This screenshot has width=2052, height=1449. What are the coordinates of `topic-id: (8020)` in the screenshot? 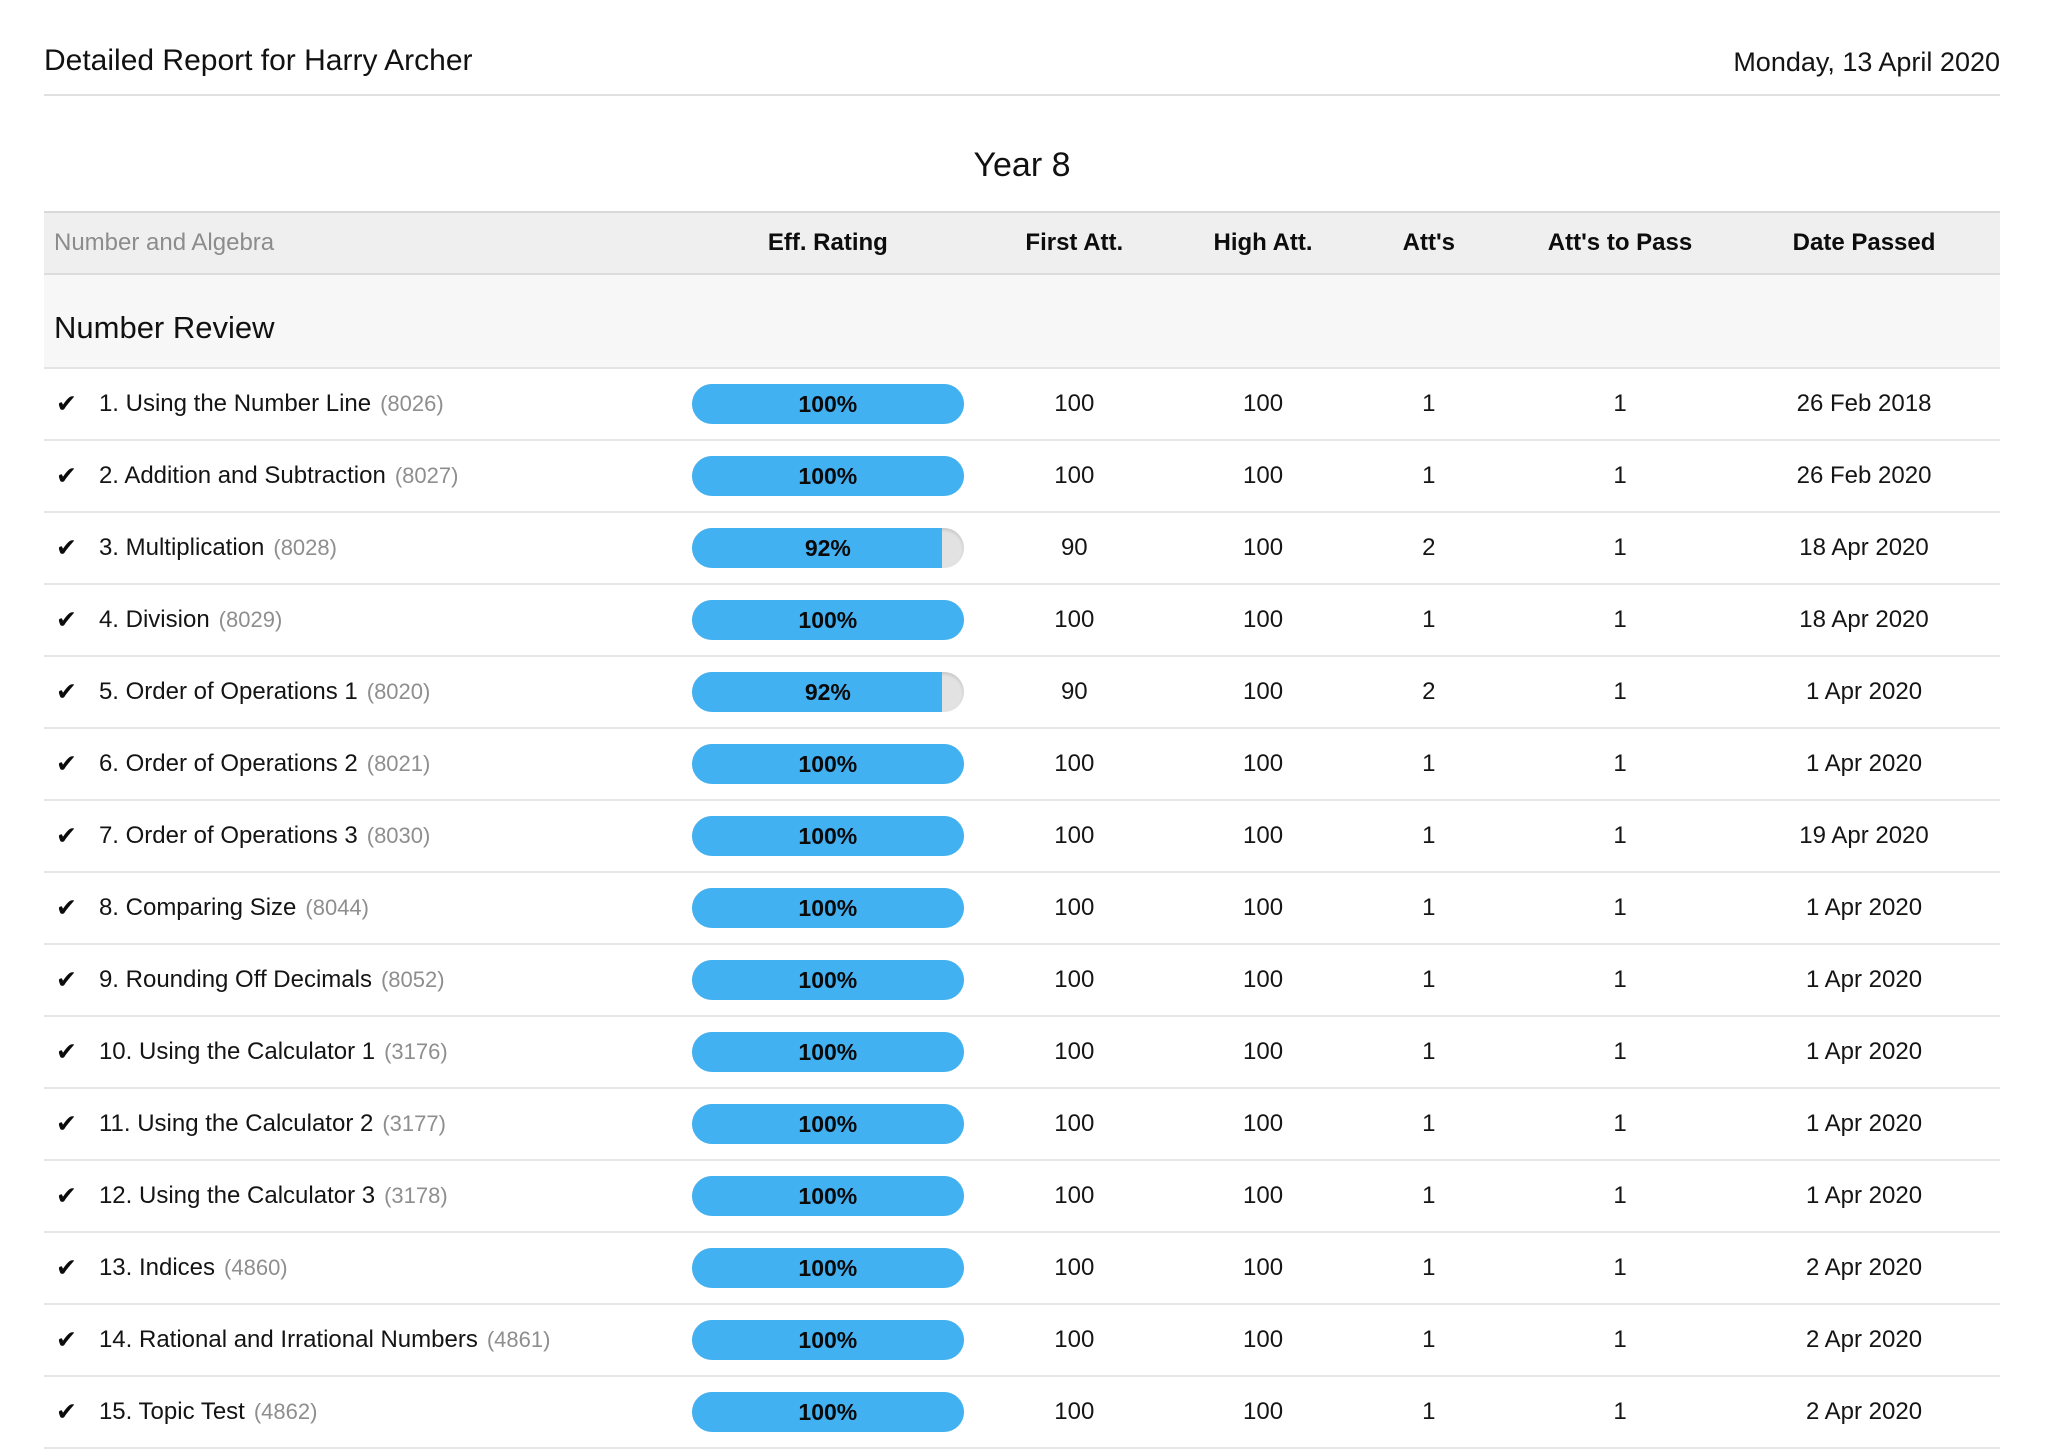 It's located at (398, 691).